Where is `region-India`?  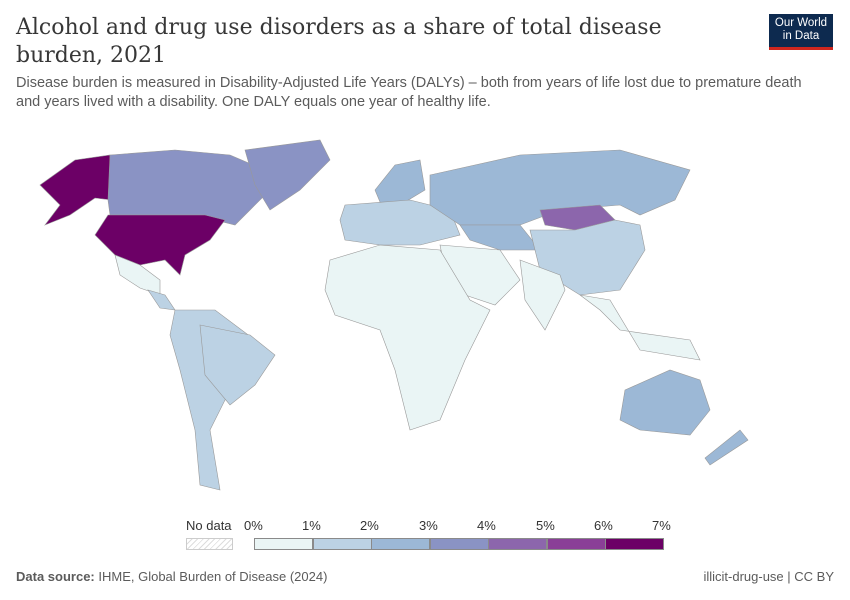
region-India is located at coordinates (542, 295).